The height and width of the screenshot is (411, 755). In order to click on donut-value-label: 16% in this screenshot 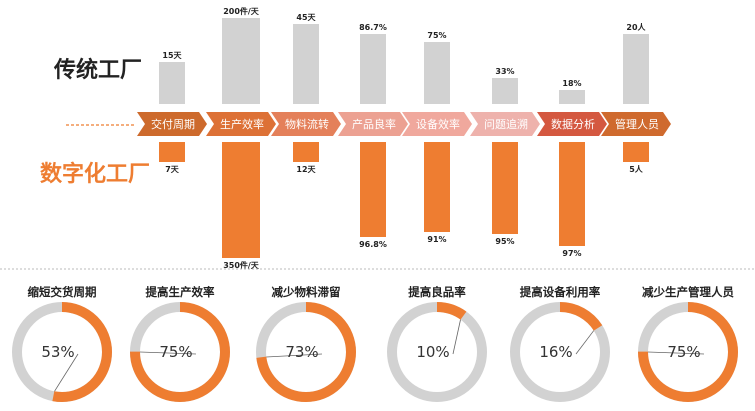, I will do `click(555, 352)`.